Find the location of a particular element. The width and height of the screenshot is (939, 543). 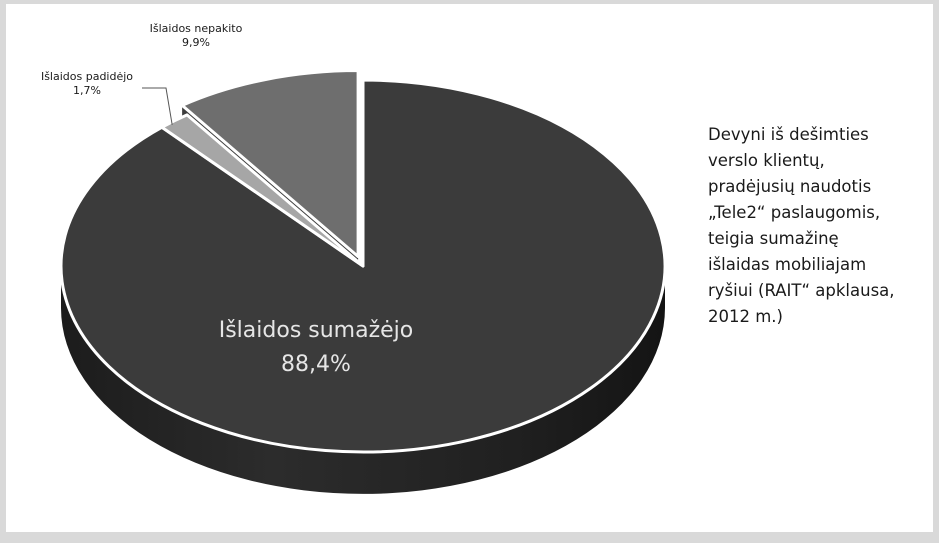

caption-line: išlaidas mobiliajam is located at coordinates (787, 264).